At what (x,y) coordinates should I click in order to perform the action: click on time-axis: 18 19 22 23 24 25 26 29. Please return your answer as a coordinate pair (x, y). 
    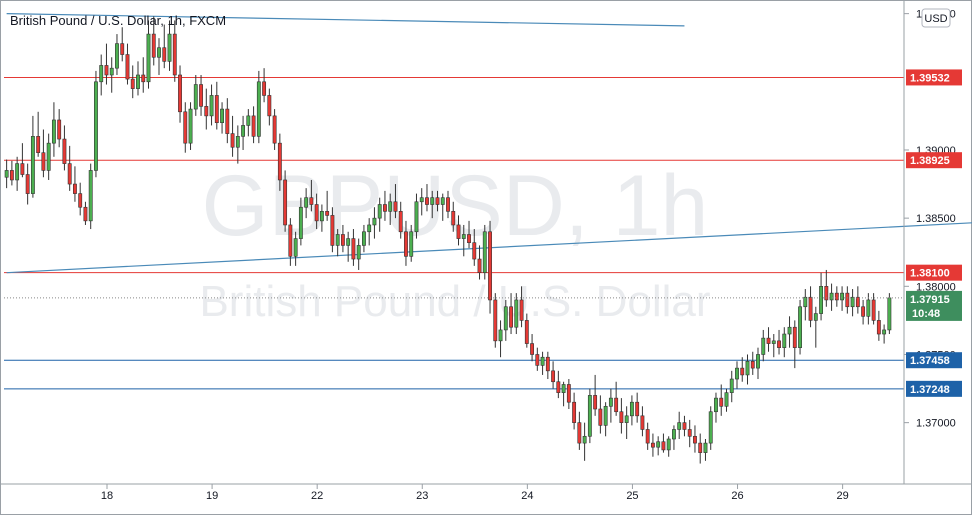
    Looking at the image, I should click on (486, 492).